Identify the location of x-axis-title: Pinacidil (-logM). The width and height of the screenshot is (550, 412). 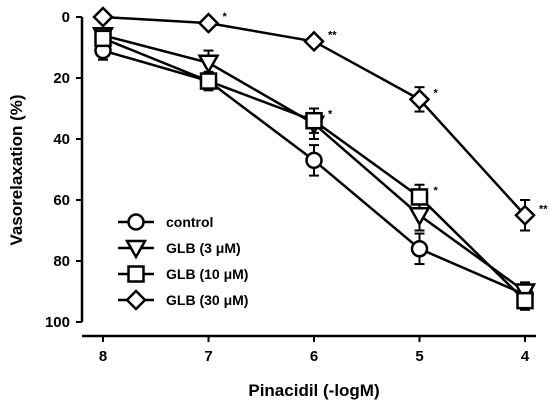
(313, 390).